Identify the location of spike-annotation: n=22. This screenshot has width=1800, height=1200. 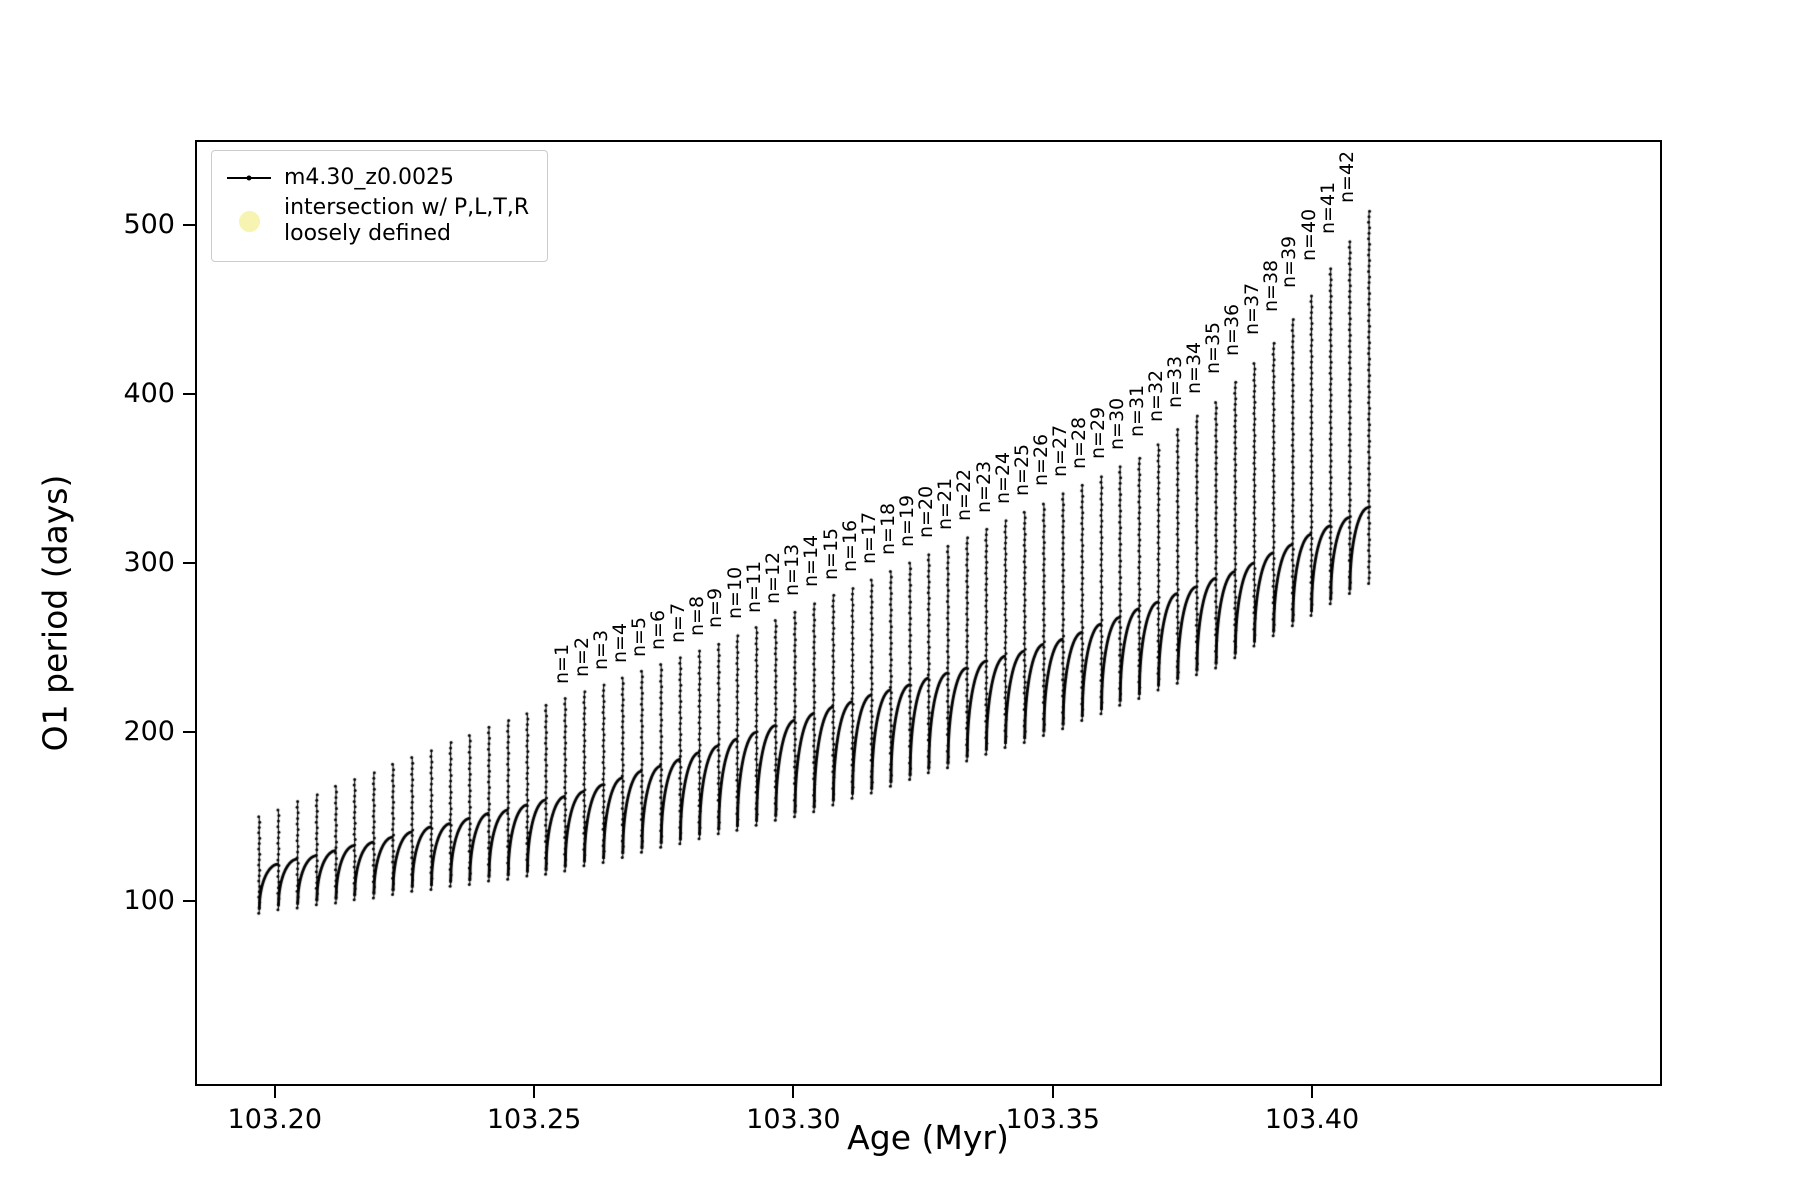
(964, 495).